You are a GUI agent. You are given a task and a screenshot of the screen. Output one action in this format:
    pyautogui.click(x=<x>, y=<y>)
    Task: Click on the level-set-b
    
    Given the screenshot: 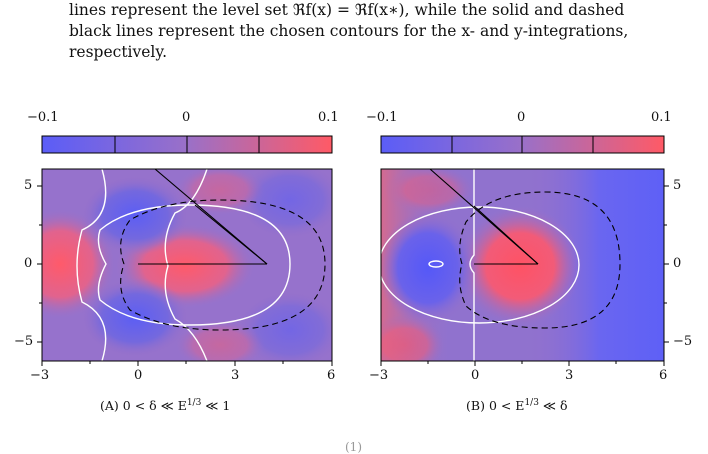 What is the action you would take?
    pyautogui.click(x=480, y=265)
    